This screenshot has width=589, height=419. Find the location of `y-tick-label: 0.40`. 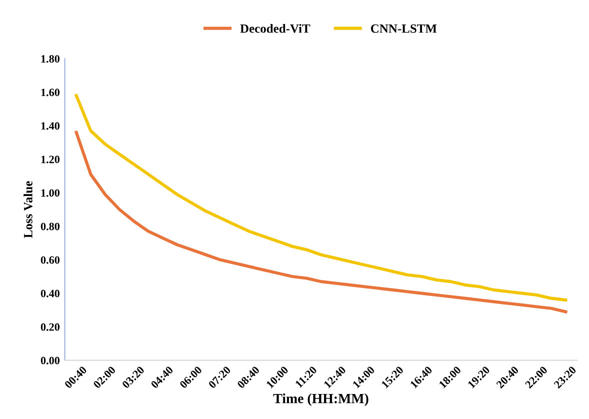

y-tick-label: 0.40 is located at coordinates (50, 294).